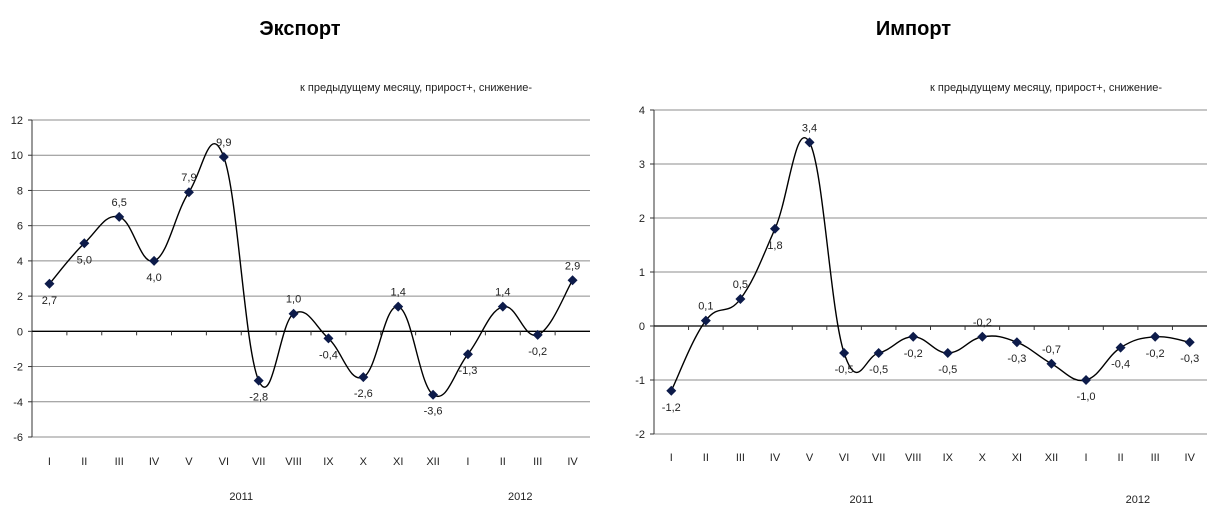 The width and height of the screenshot is (1207, 509). What do you see at coordinates (572, 266) in the screenshot?
I see `data-label: 2,9` at bounding box center [572, 266].